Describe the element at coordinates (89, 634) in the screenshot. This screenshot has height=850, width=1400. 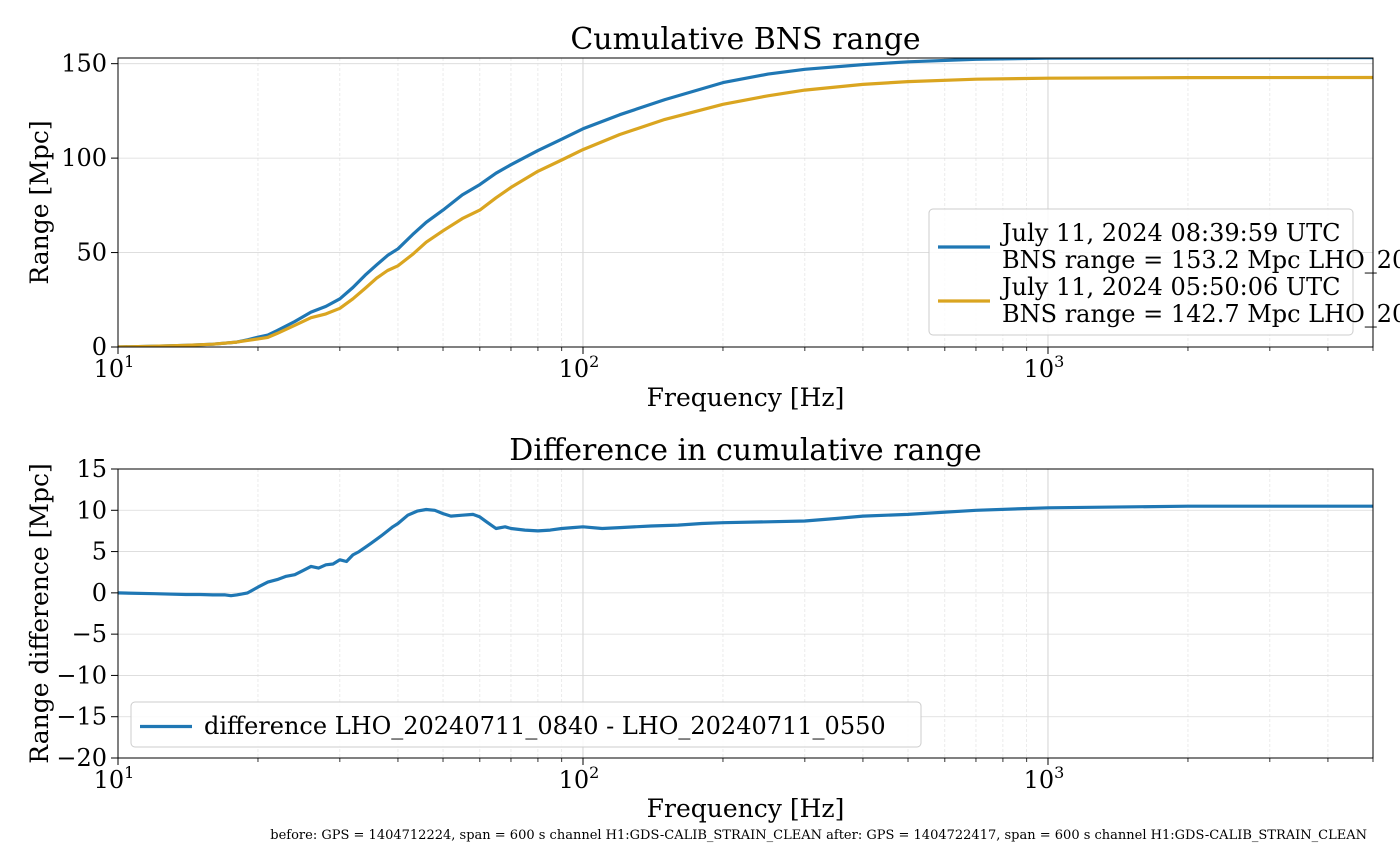
I see `y-tick-label: −5` at that location.